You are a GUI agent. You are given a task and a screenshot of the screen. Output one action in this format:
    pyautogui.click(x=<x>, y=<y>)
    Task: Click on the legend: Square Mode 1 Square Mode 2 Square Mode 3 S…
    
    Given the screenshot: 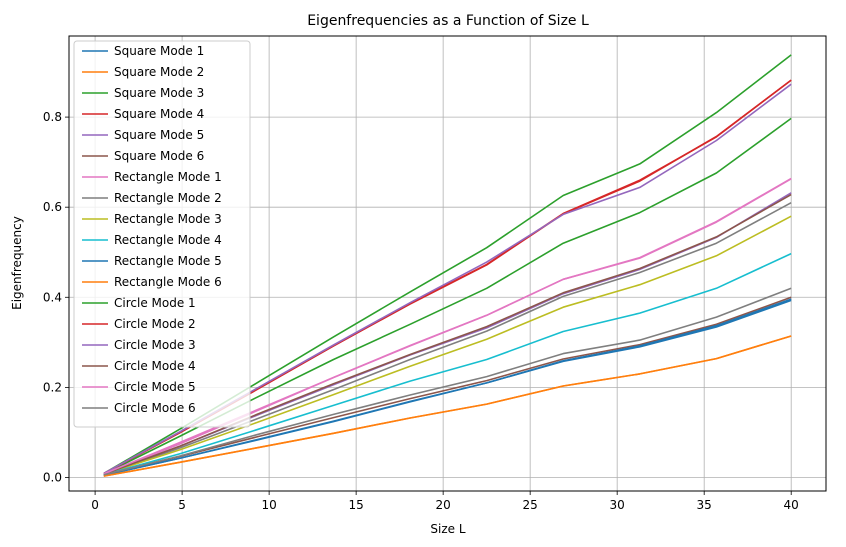 What is the action you would take?
    pyautogui.click(x=162, y=234)
    